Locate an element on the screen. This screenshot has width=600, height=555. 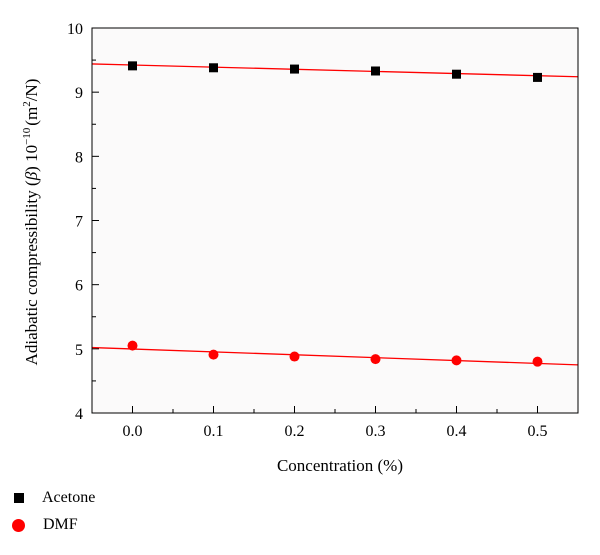
y-tick-label: 6 is located at coordinates (79, 286).